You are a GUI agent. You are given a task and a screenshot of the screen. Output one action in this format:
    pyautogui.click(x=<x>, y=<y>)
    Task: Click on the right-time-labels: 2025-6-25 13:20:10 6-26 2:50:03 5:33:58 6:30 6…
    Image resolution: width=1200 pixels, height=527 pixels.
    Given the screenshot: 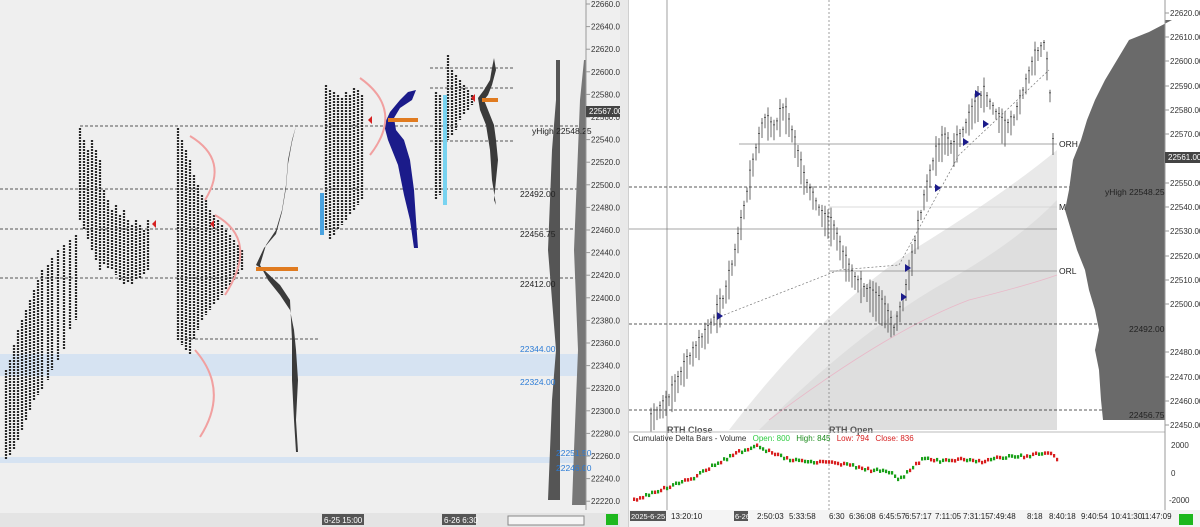 What is the action you would take?
    pyautogui.click(x=901, y=516)
    